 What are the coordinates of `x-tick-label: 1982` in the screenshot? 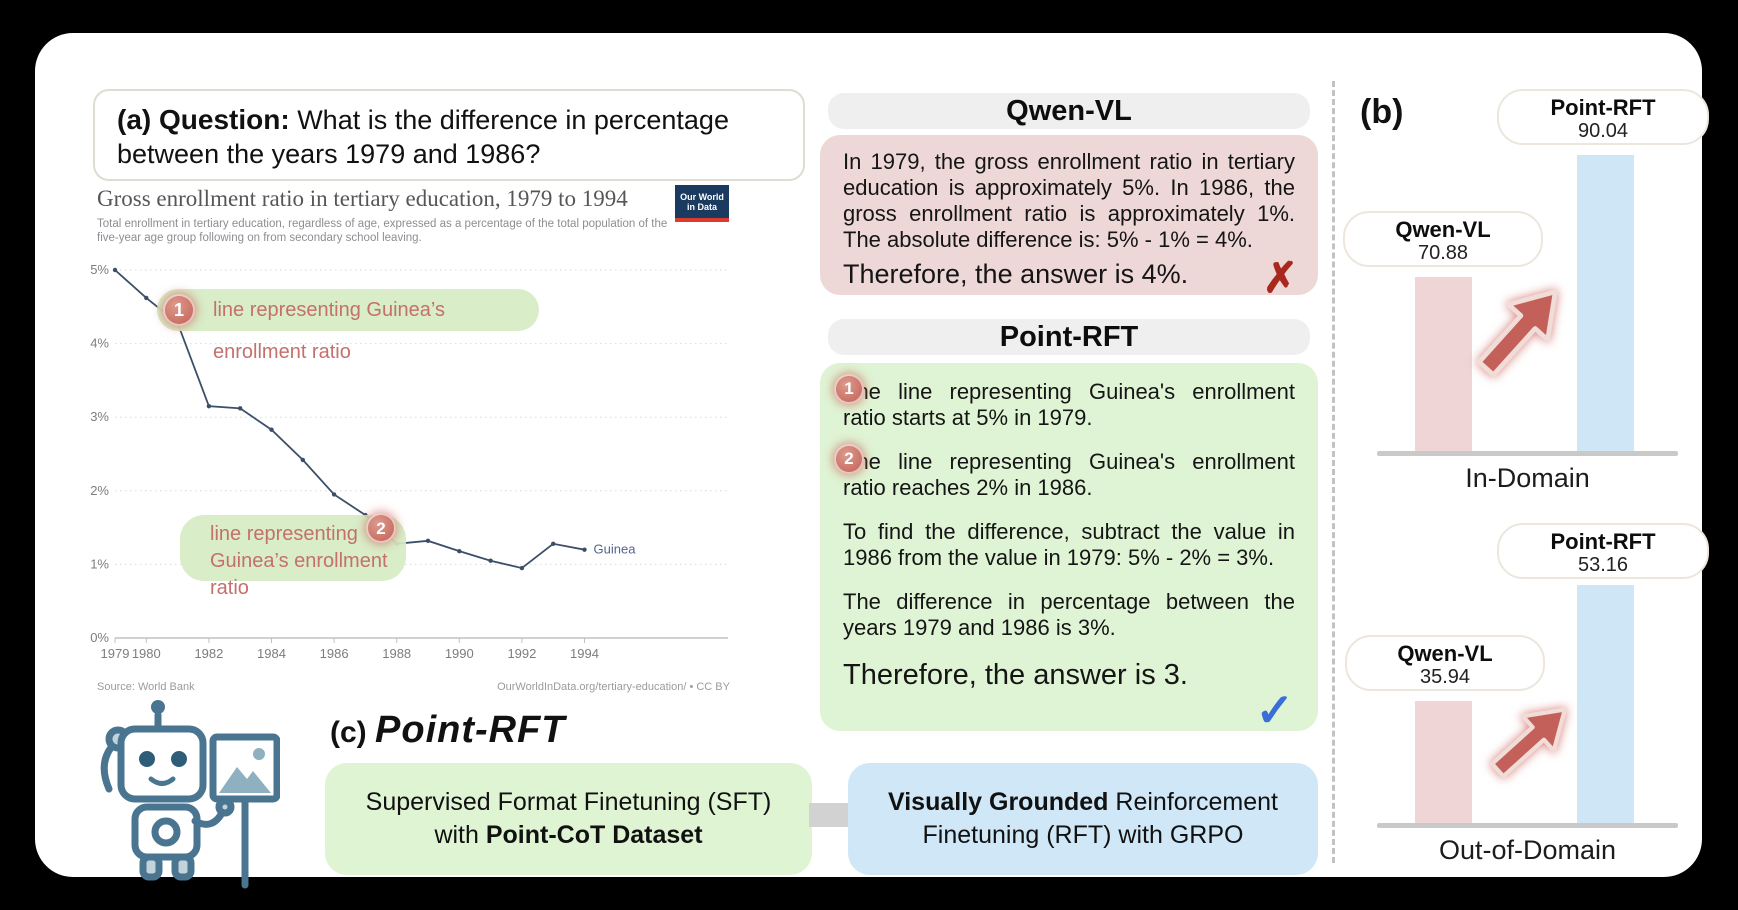 It's located at (208, 653).